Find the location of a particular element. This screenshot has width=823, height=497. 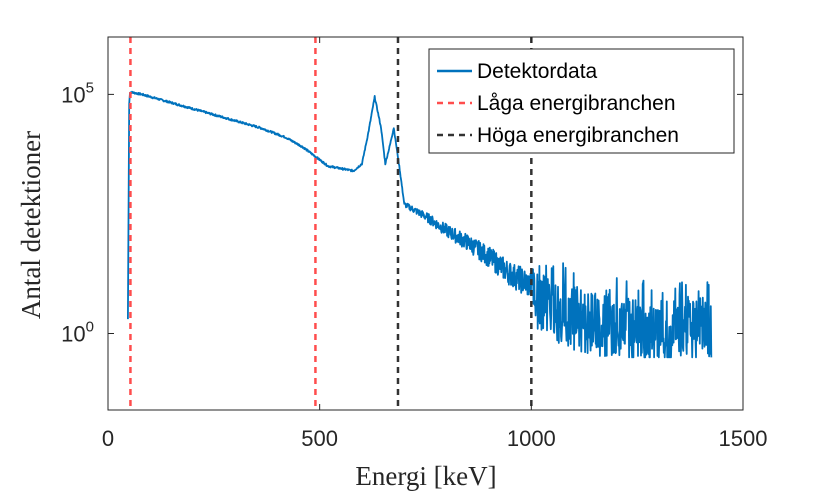

legend-box is located at coordinates (581, 101).